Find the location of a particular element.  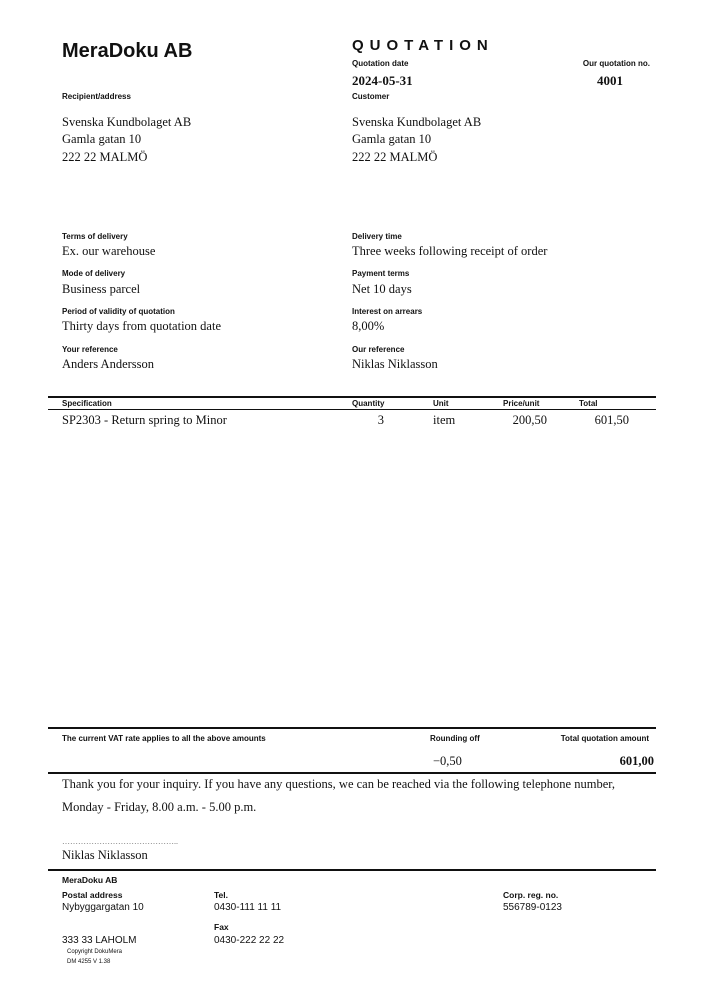

table-top-rule is located at coordinates (352, 397).